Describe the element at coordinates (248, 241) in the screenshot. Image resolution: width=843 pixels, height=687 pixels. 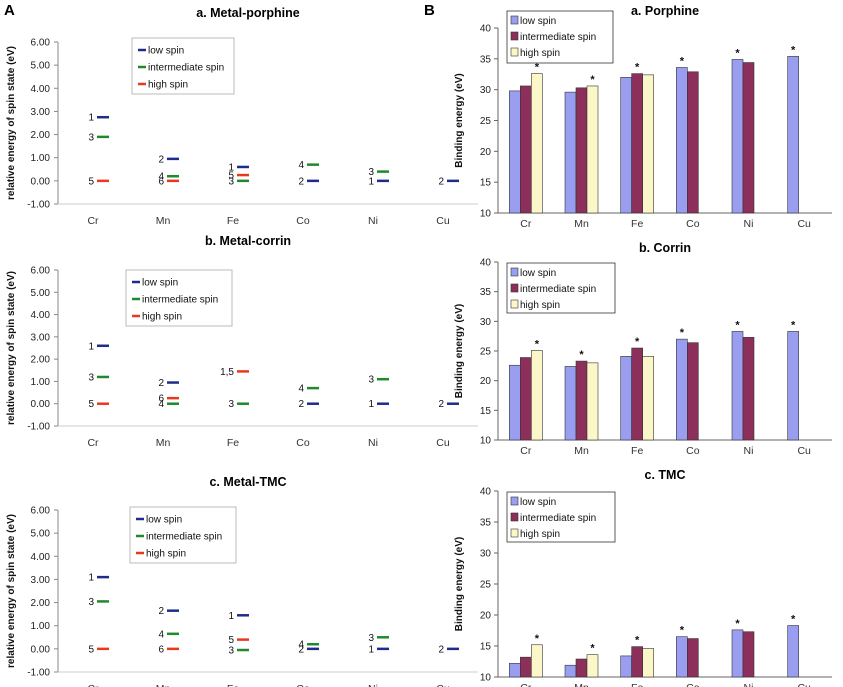
I see `chart-title: b. Metal-corrin` at that location.